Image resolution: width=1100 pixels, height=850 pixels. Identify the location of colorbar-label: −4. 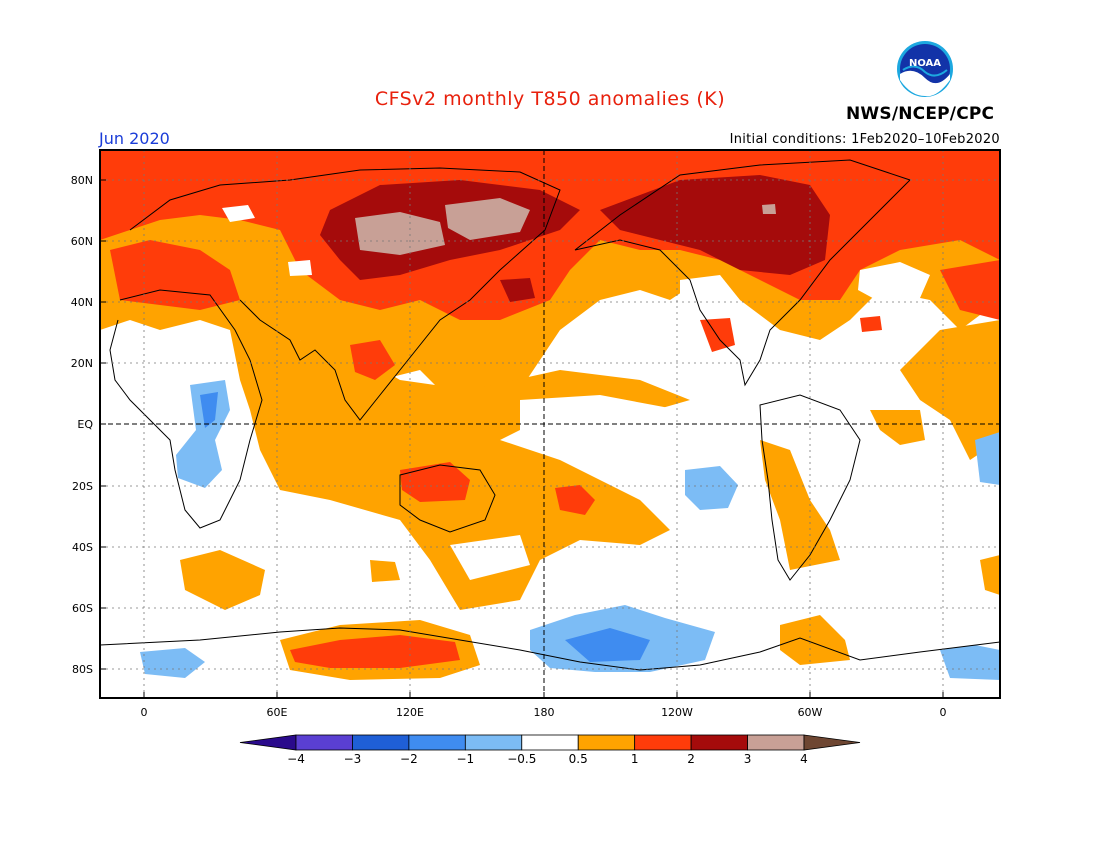
(296, 759).